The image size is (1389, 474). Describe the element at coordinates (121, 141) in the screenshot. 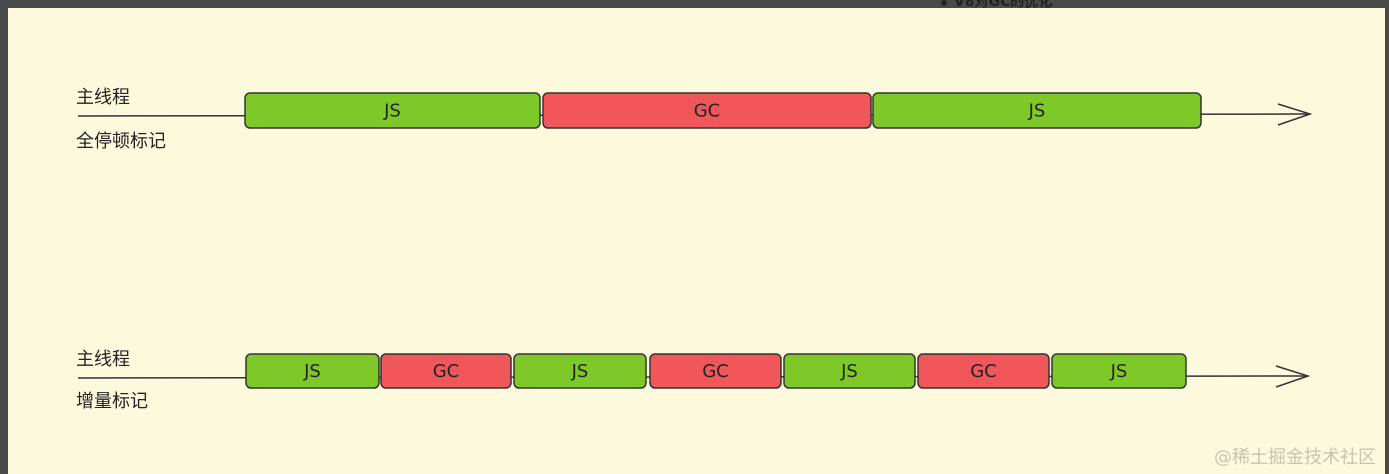

I see `mark-label: 全停顿标记` at that location.